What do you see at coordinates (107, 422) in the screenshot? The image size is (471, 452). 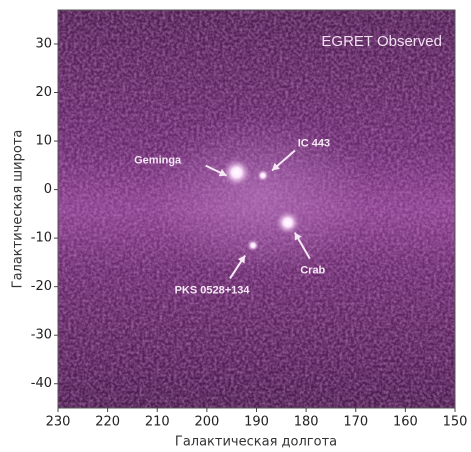 I see `x-tick-label: 220` at bounding box center [107, 422].